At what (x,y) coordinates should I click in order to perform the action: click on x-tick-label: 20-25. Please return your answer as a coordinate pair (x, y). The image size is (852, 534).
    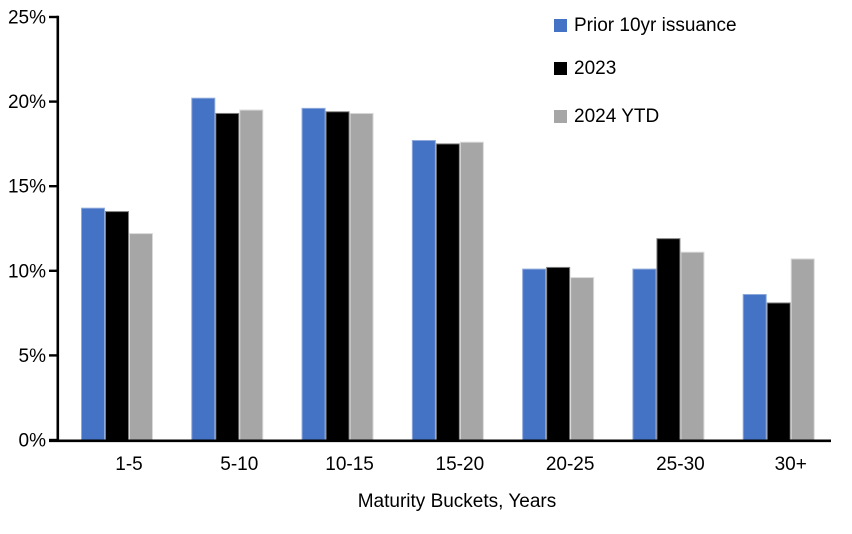
    Looking at the image, I should click on (570, 464).